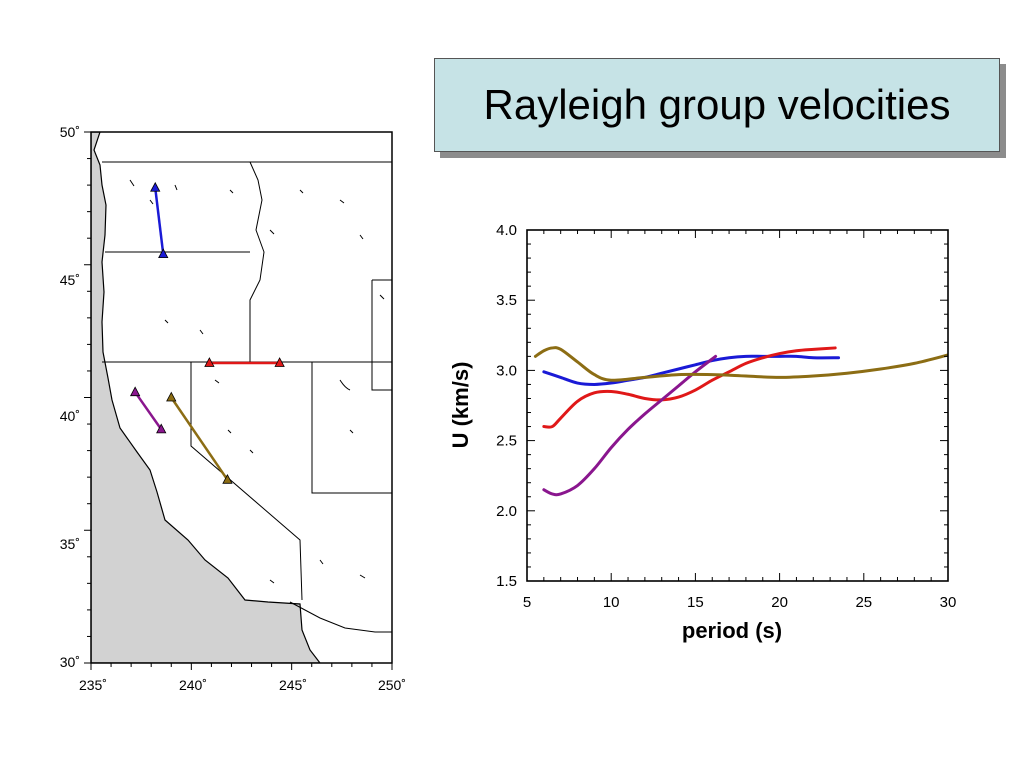 The width and height of the screenshot is (1024, 768). Describe the element at coordinates (506, 581) in the screenshot. I see `y-tick-label: 1.5` at that location.